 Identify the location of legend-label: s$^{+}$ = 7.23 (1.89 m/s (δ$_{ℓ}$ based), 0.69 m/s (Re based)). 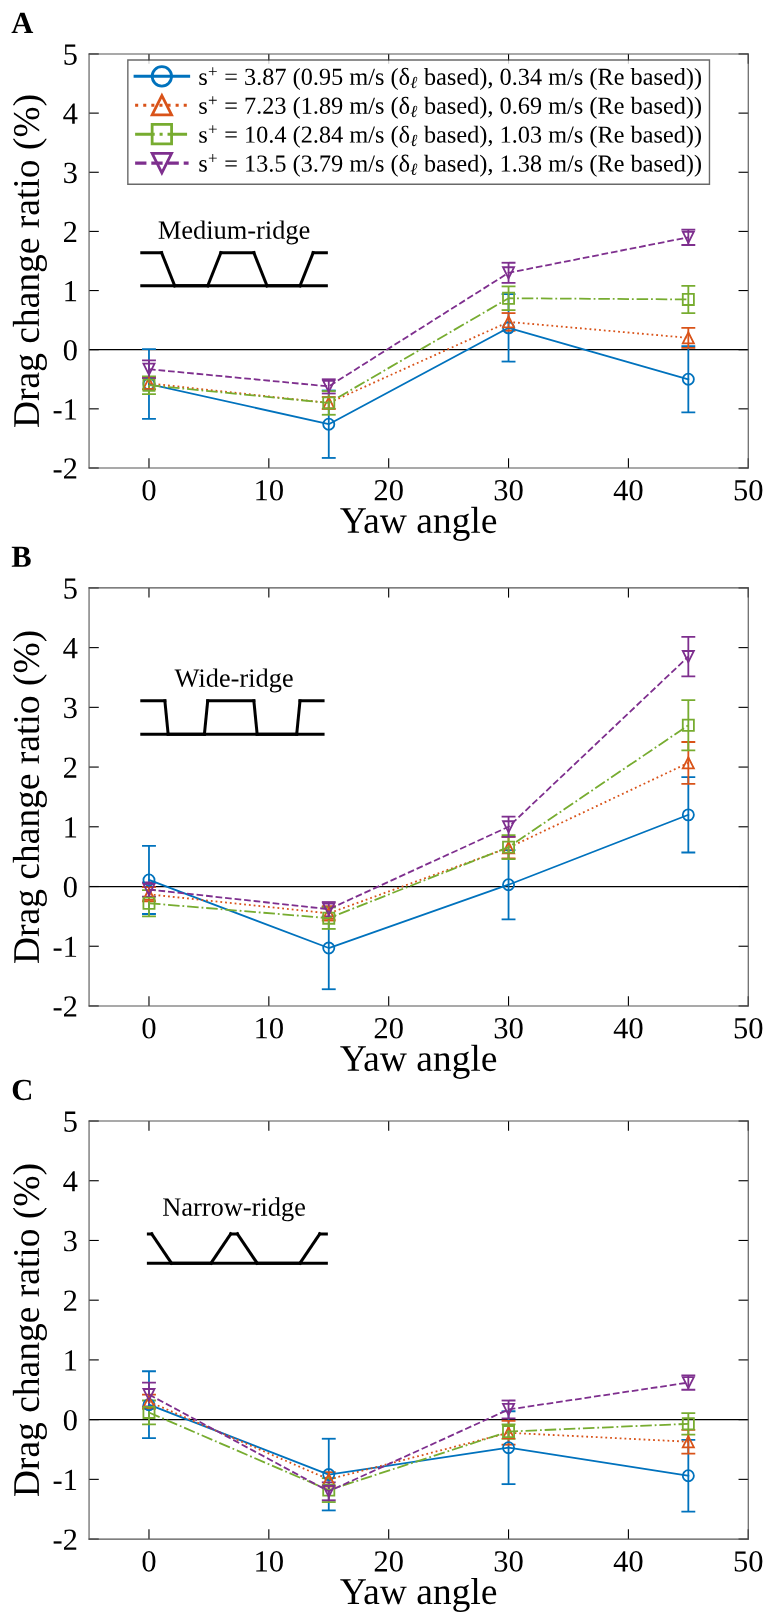
(450, 107).